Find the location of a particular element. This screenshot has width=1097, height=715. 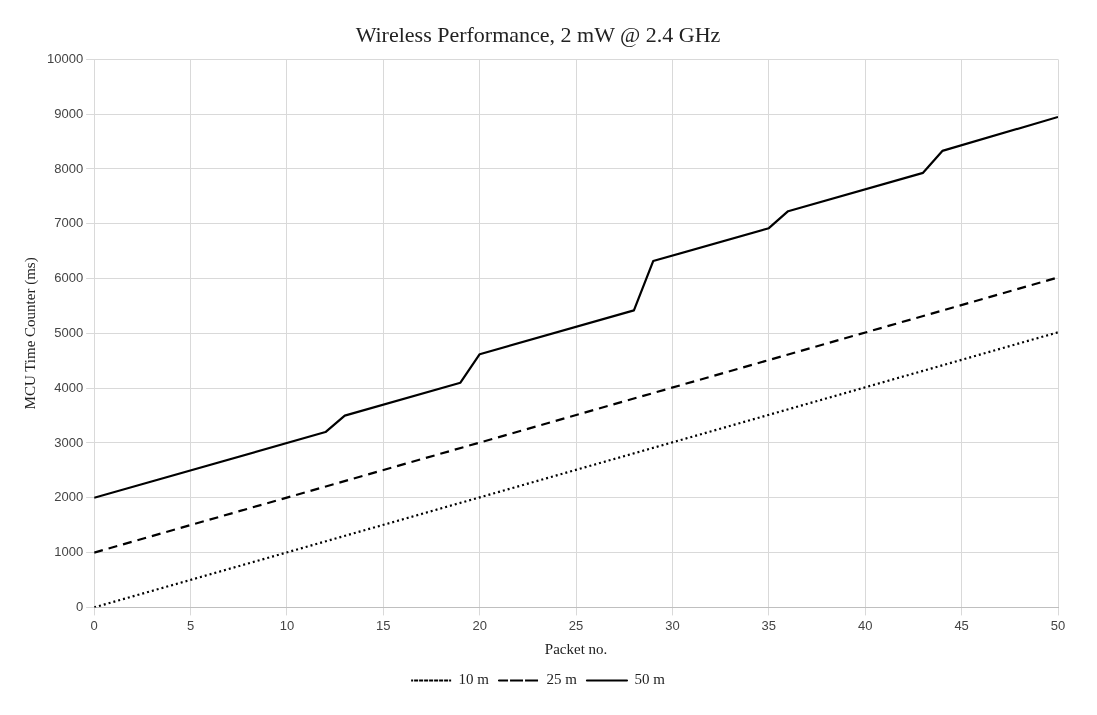

x-tick-label: 40 is located at coordinates (865, 625).